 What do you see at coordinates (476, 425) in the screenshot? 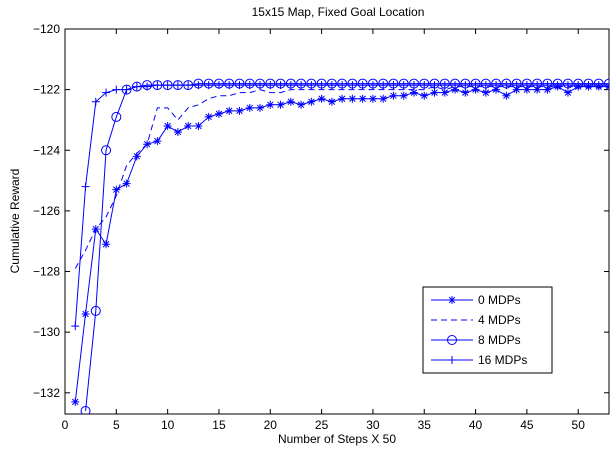
I see `x-tick-label: 40` at bounding box center [476, 425].